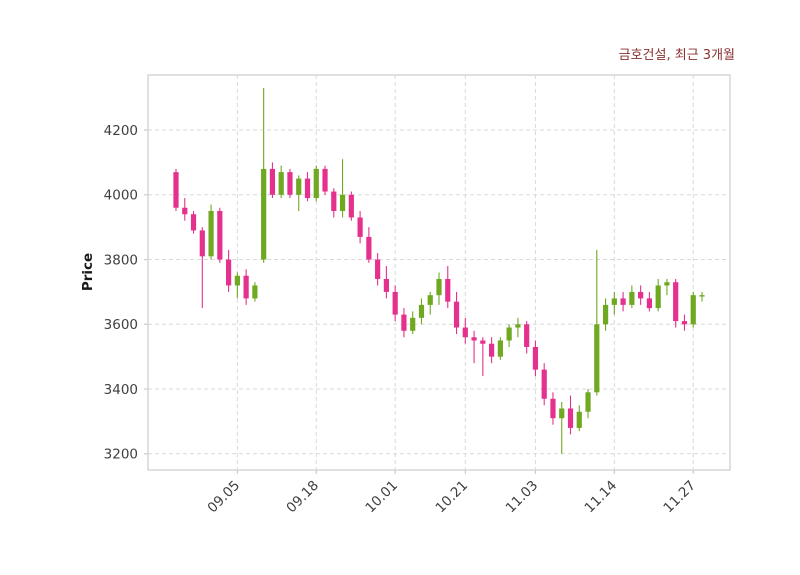 The width and height of the screenshot is (800, 575). I want to click on chart-title: 금호건설, 최근 3개월, so click(676, 55).